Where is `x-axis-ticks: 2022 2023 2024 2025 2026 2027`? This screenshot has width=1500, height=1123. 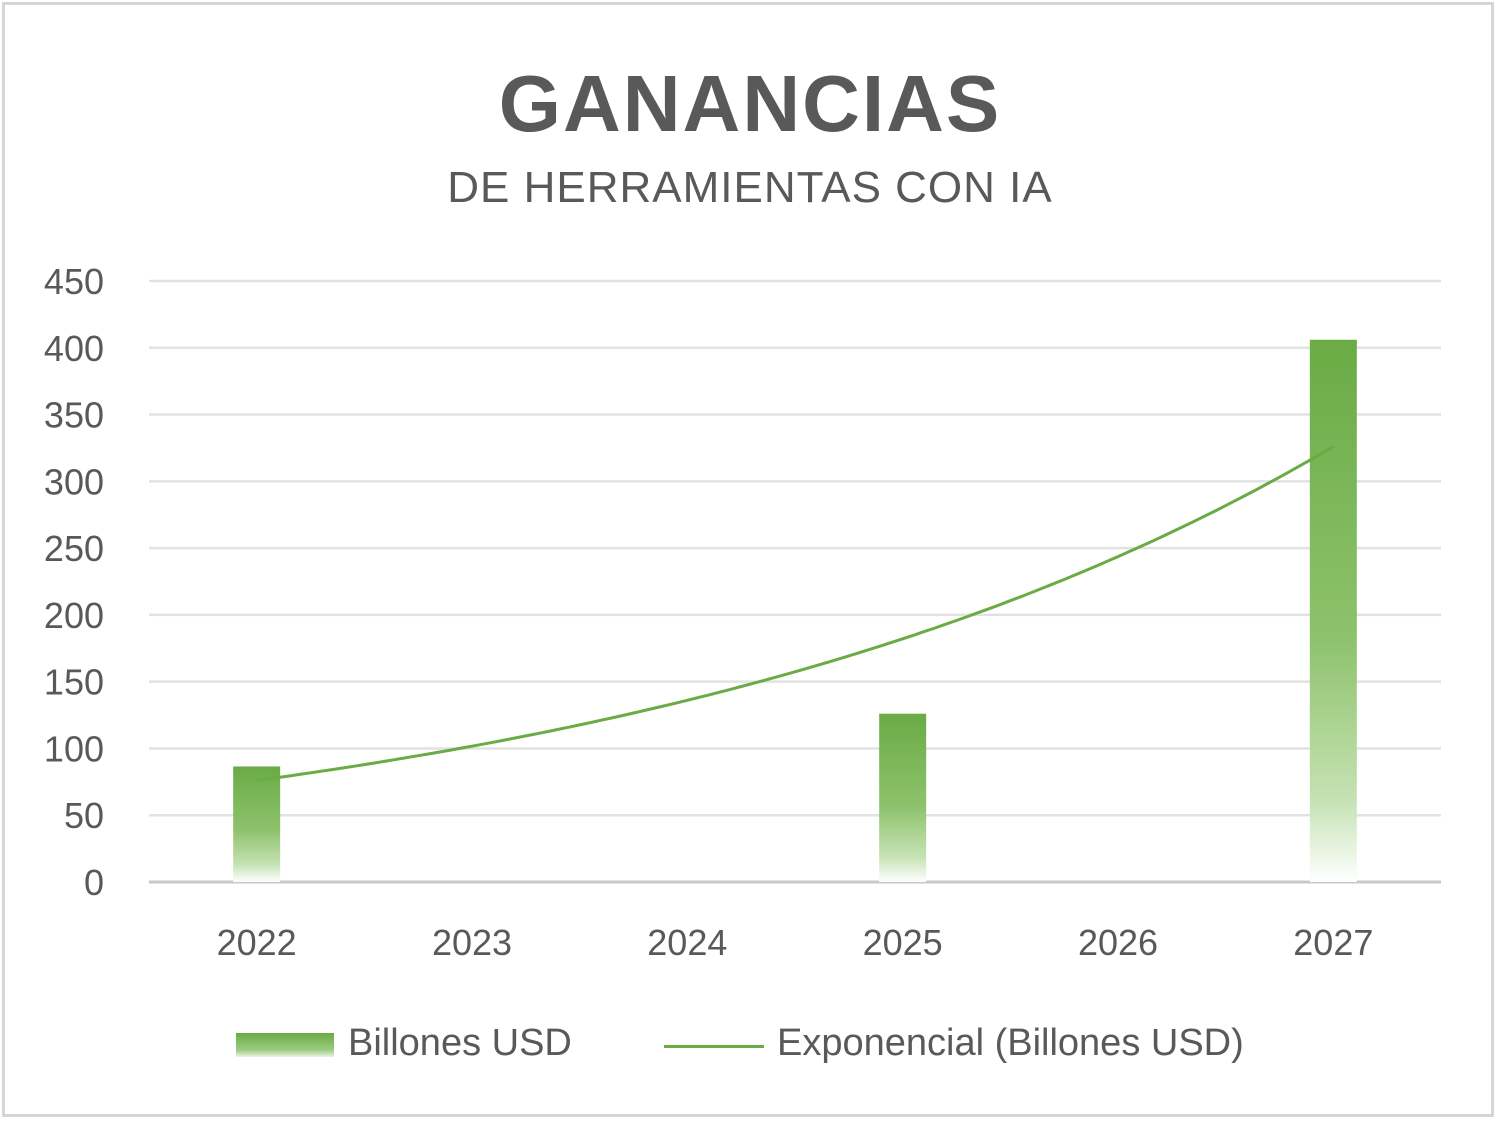 x-axis-ticks: 2022 2023 2024 2025 2026 2027 is located at coordinates (795, 942).